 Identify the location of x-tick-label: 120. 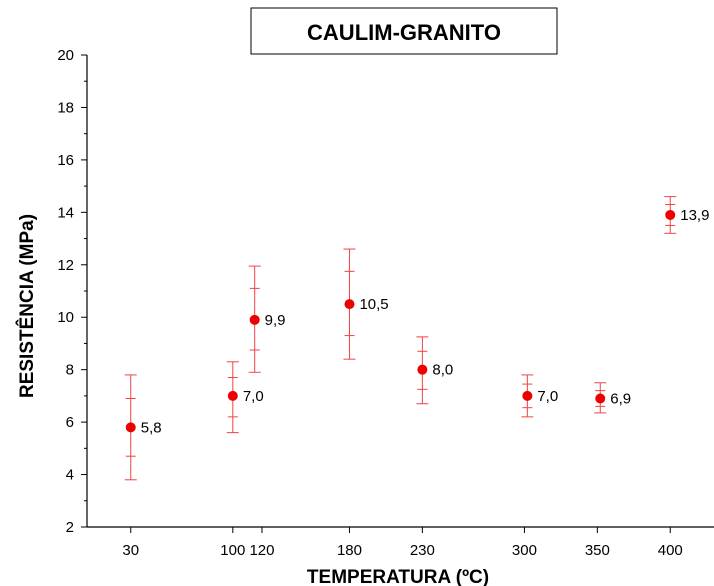
(261, 550).